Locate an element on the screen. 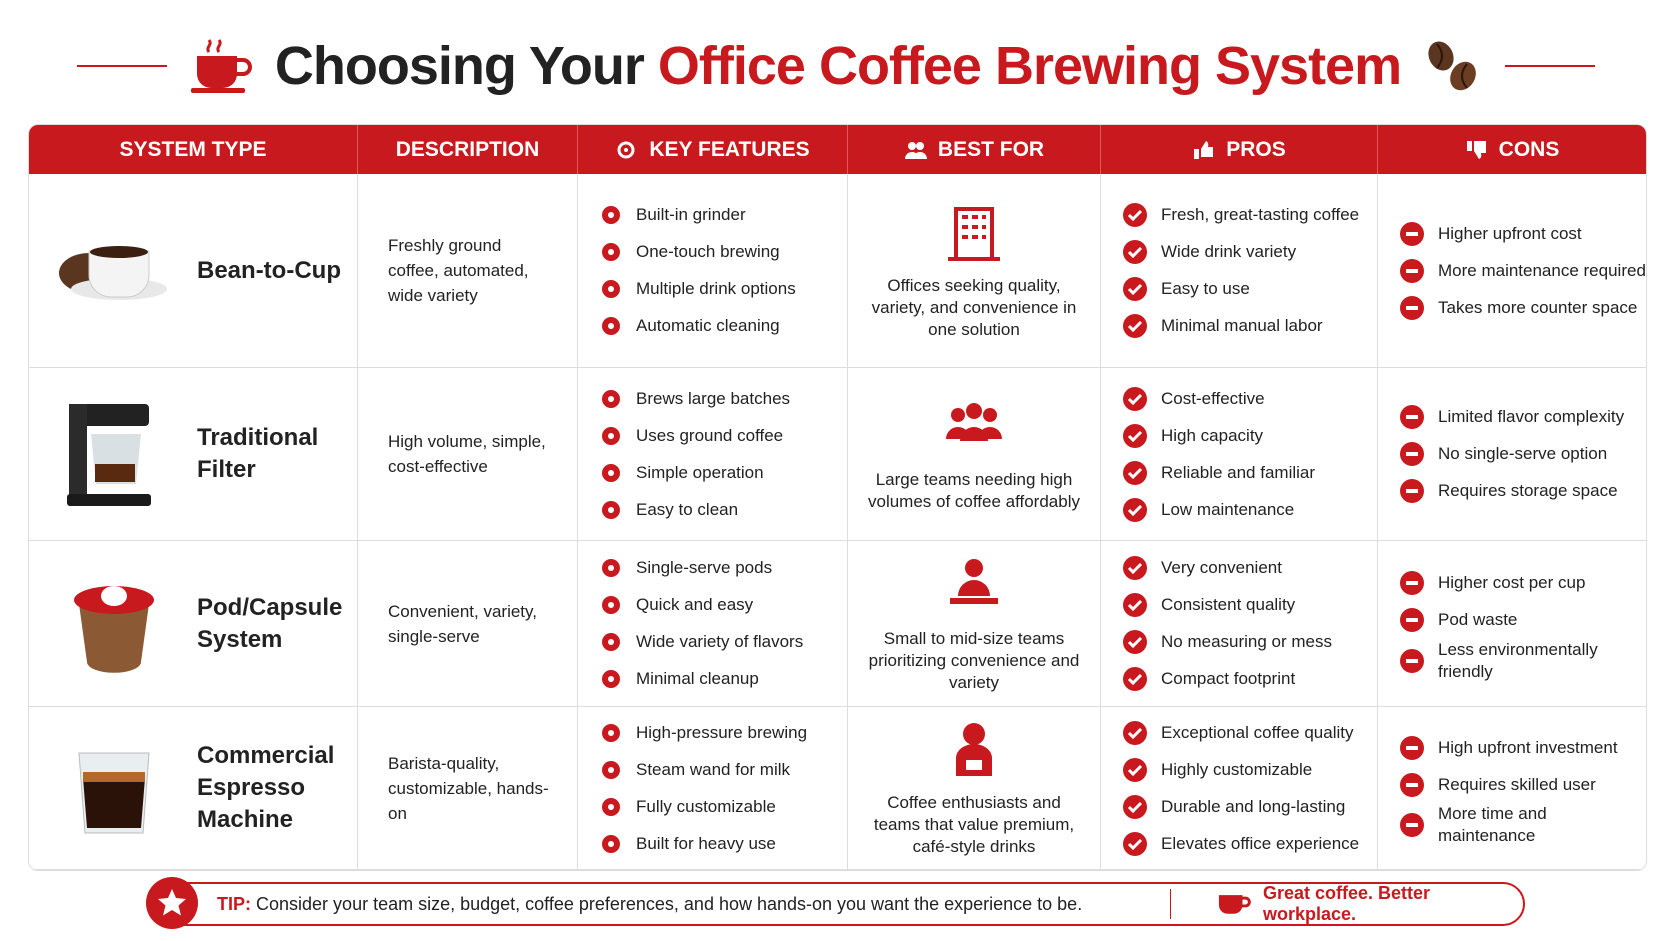 The height and width of the screenshot is (941, 1672). separator is located at coordinates (1170, 904).